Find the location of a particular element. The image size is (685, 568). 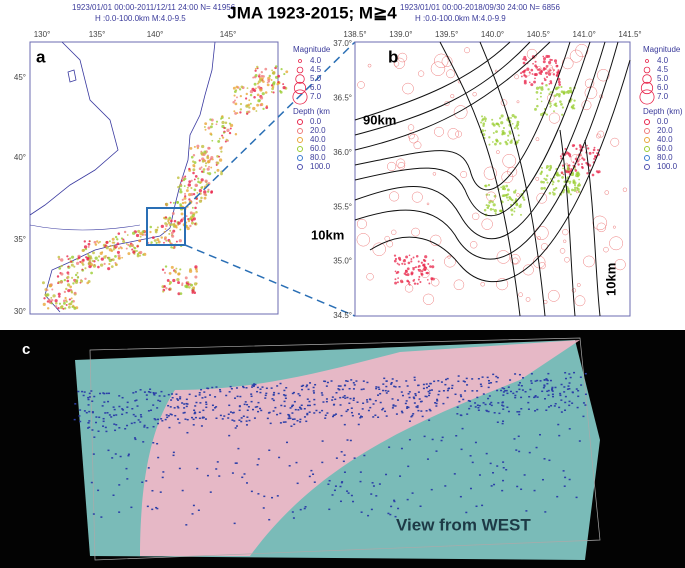

y-tick-label: 35.5° is located at coordinates (342, 206).